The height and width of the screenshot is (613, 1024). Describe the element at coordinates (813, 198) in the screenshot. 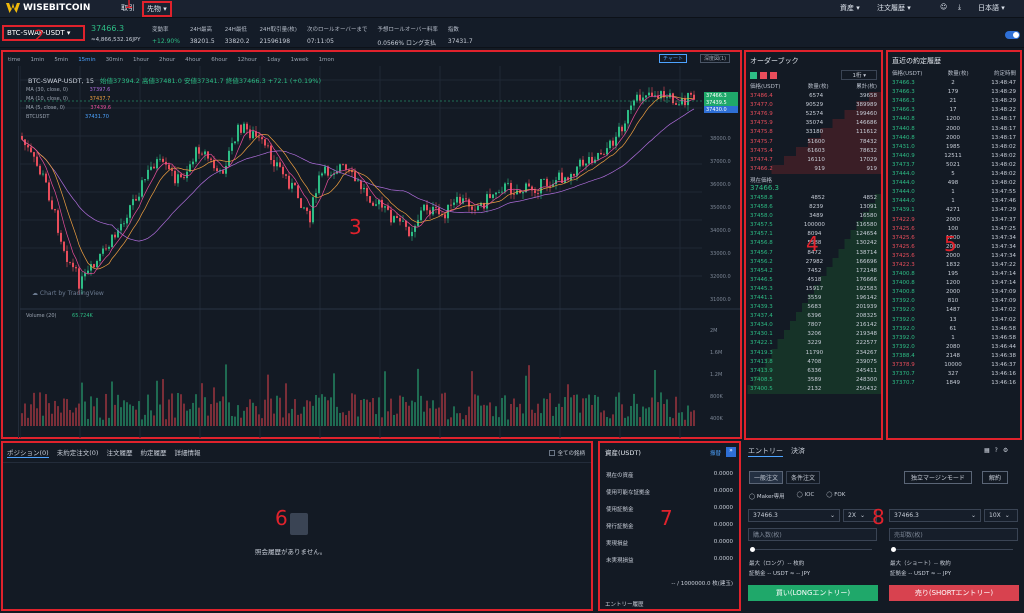

I see `bid-row: 37458.8 4852 4852` at that location.